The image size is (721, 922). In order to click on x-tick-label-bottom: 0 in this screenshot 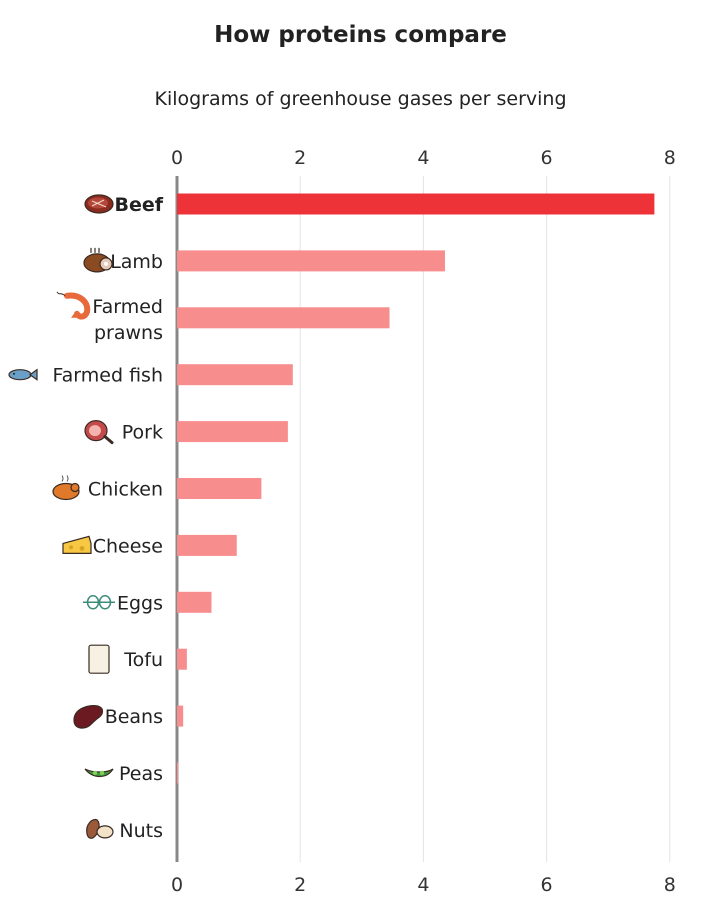, I will do `click(177, 885)`.